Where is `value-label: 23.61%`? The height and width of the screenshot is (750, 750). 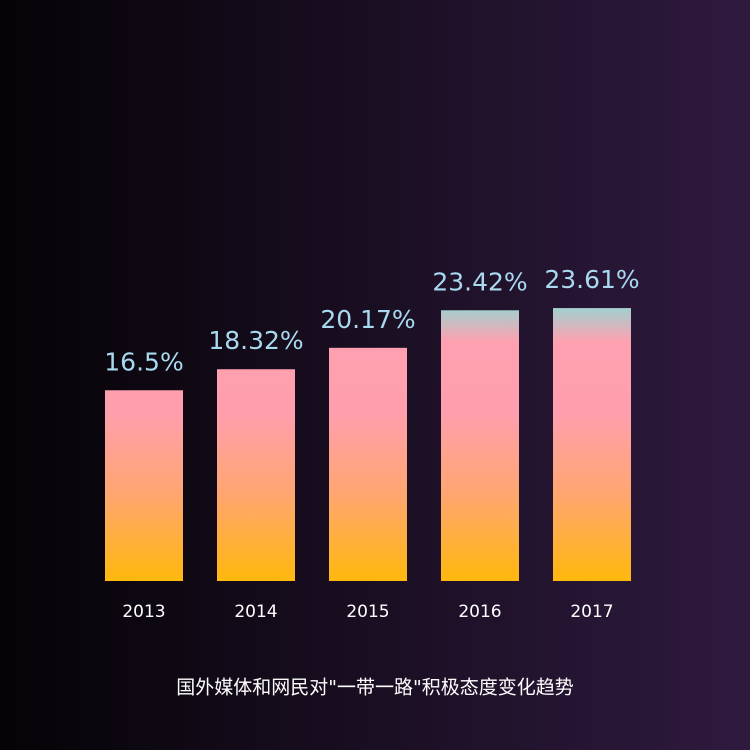
value-label: 23.61% is located at coordinates (591, 279).